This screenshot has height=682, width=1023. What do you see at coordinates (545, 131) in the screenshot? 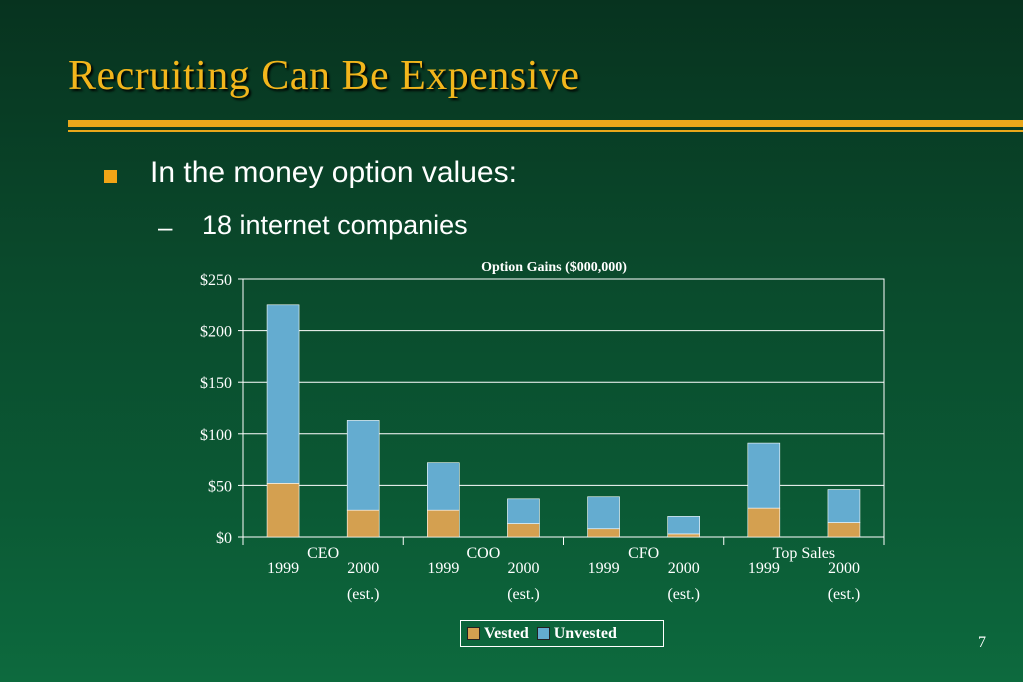
I see `title-rule-thin` at bounding box center [545, 131].